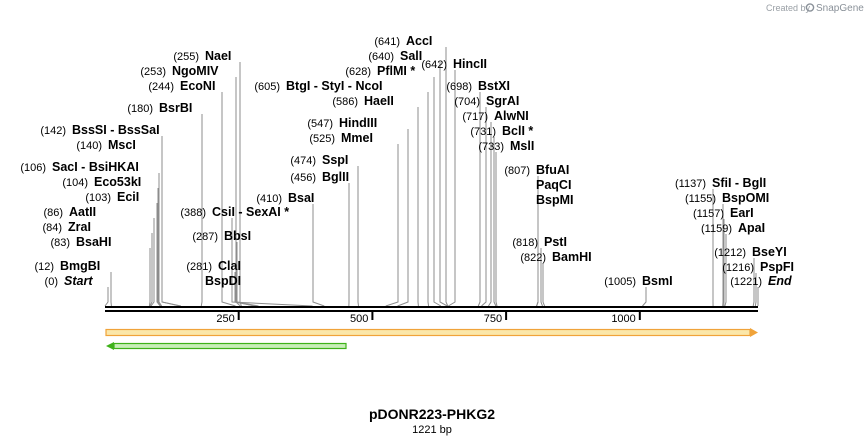  I want to click on site-label-csii-sexai: CsiI - SexAI *, so click(250, 212).